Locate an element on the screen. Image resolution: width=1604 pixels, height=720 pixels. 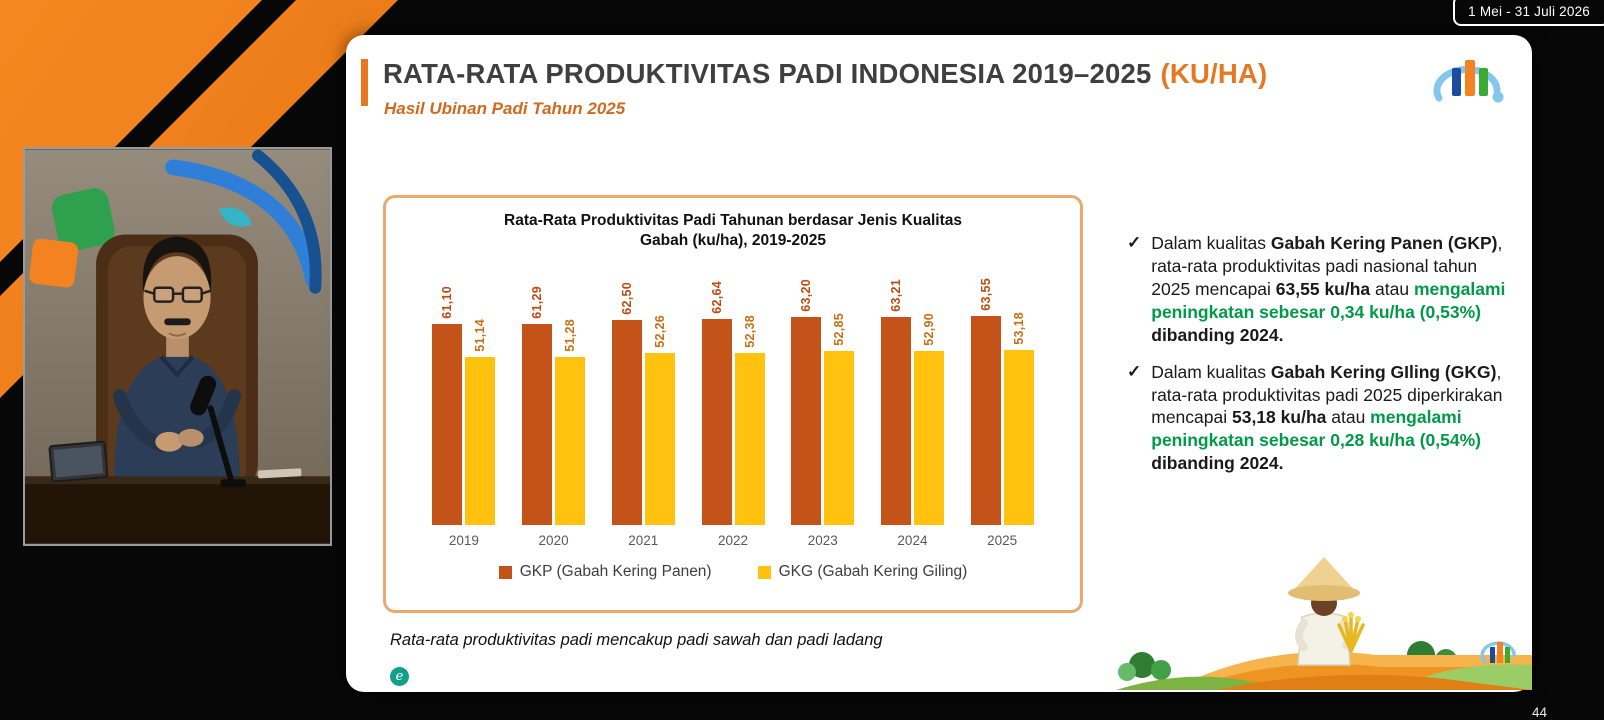
bar-wrap: 62,64 is located at coordinates (716, 403).